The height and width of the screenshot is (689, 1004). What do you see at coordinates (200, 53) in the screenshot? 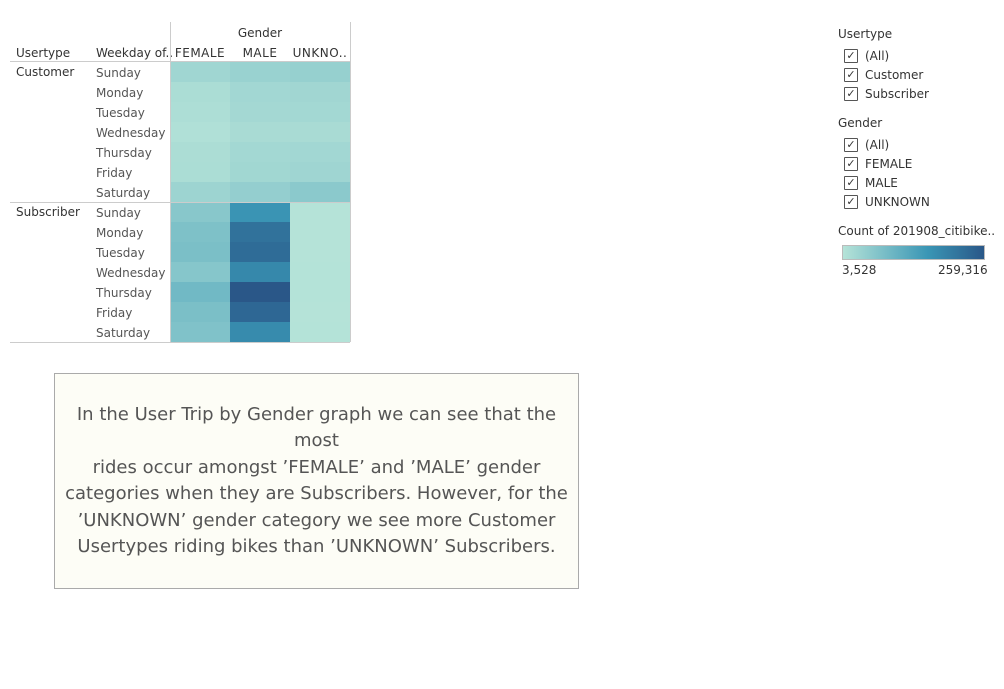
I see `column-header-0: FEMALE` at bounding box center [200, 53].